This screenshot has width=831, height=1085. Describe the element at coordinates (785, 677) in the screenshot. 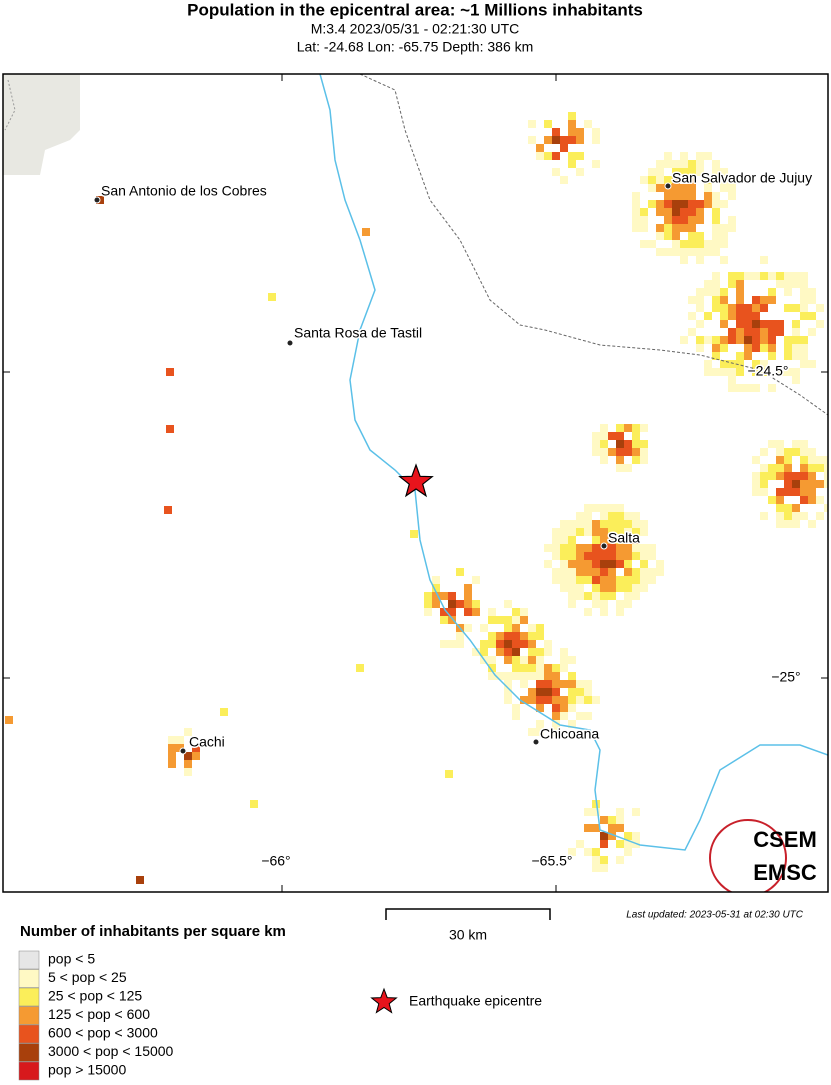

I see `axis-label: −25°` at that location.